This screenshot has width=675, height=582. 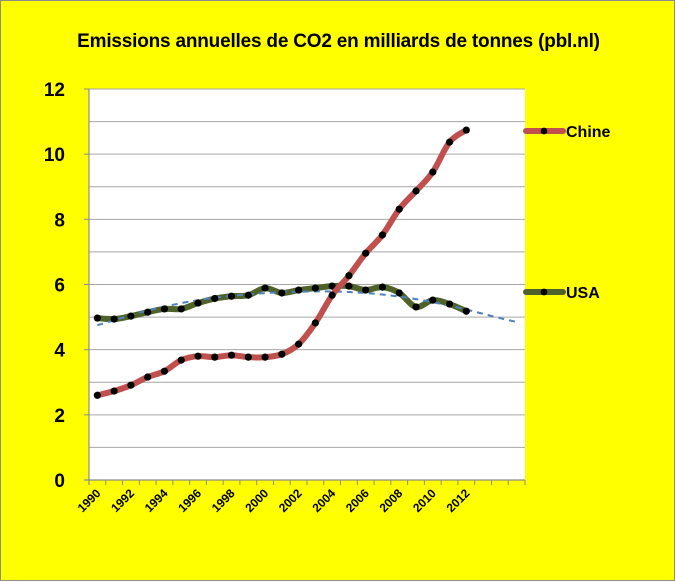 What do you see at coordinates (54, 90) in the screenshot?
I see `y-tick-label: 12` at bounding box center [54, 90].